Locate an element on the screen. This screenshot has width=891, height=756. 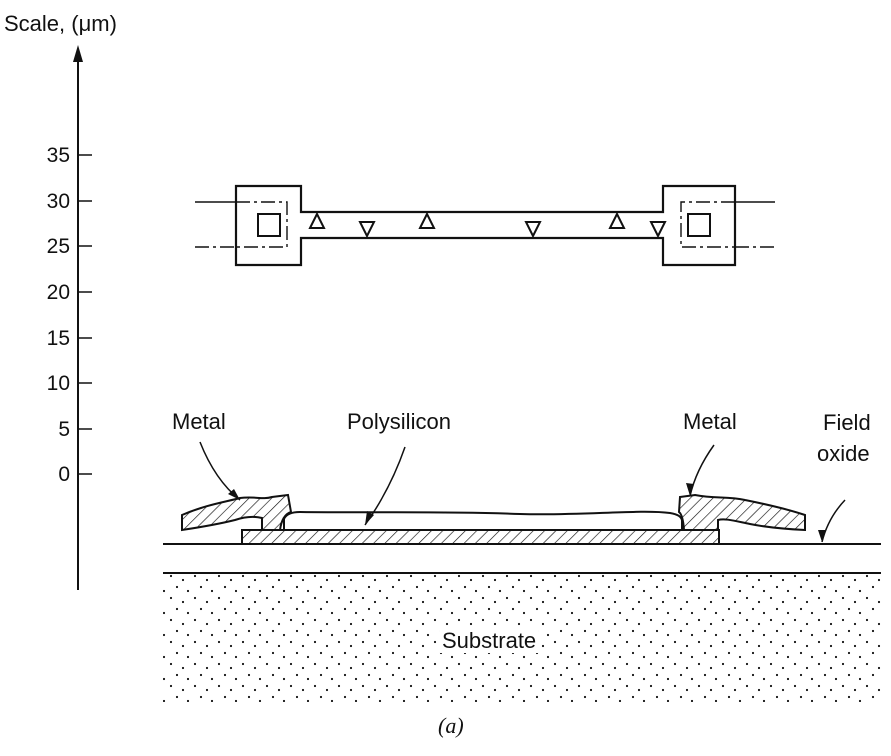
tick-label: 5 is located at coordinates (64, 429).